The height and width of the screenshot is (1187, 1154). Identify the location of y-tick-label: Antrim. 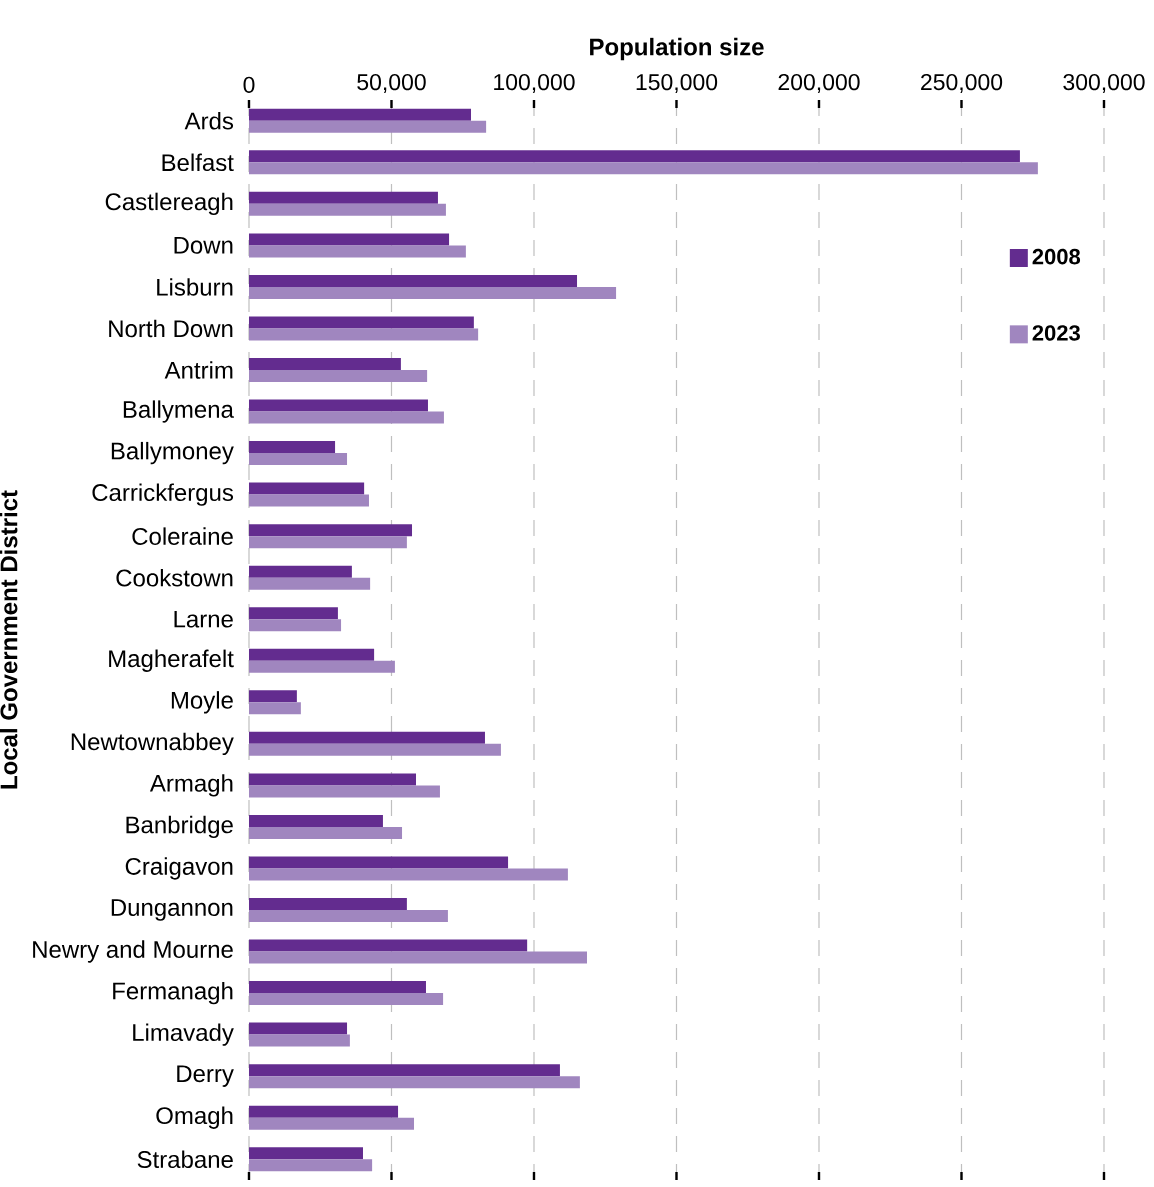
(198, 370).